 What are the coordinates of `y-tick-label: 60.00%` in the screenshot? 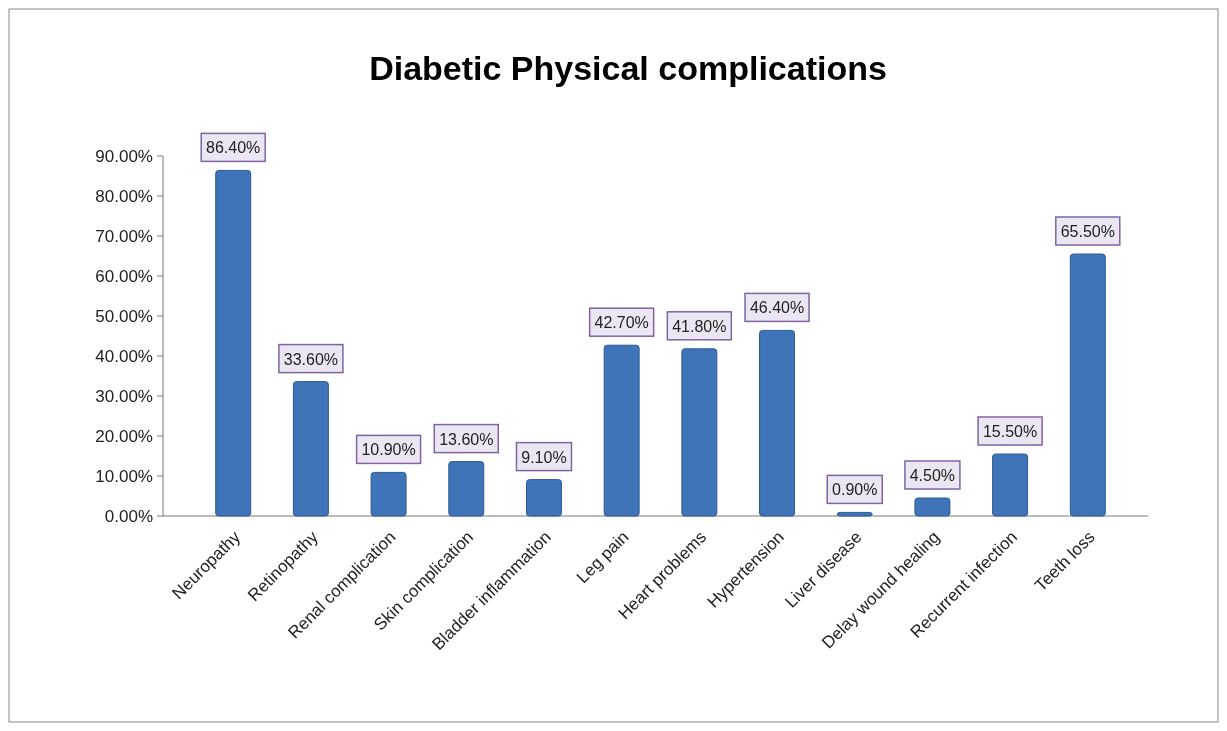 It's located at (124, 276).